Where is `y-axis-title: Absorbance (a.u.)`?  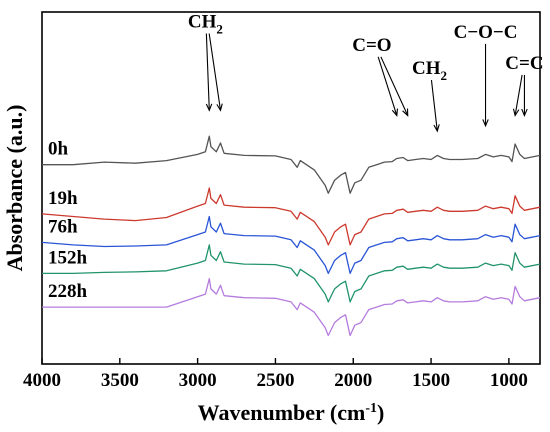
y-axis-title: Absorbance (a.u.) is located at coordinates (14, 188).